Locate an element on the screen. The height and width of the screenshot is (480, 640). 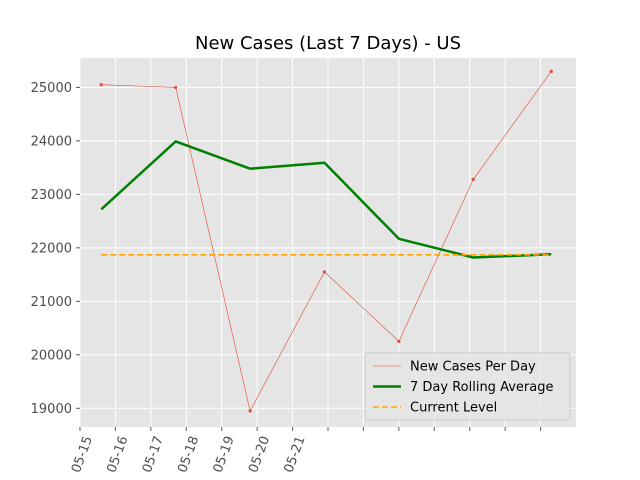
x-tick-label: 05-17 is located at coordinates (153, 454).